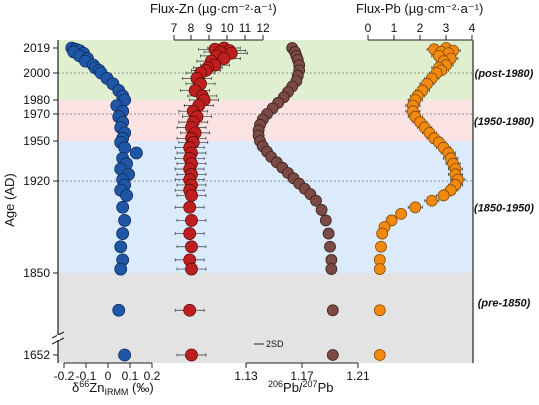 The height and width of the screenshot is (405, 539). What do you see at coordinates (96, 387) in the screenshot?
I see `zn-isotope-label-element: Zn` at bounding box center [96, 387].